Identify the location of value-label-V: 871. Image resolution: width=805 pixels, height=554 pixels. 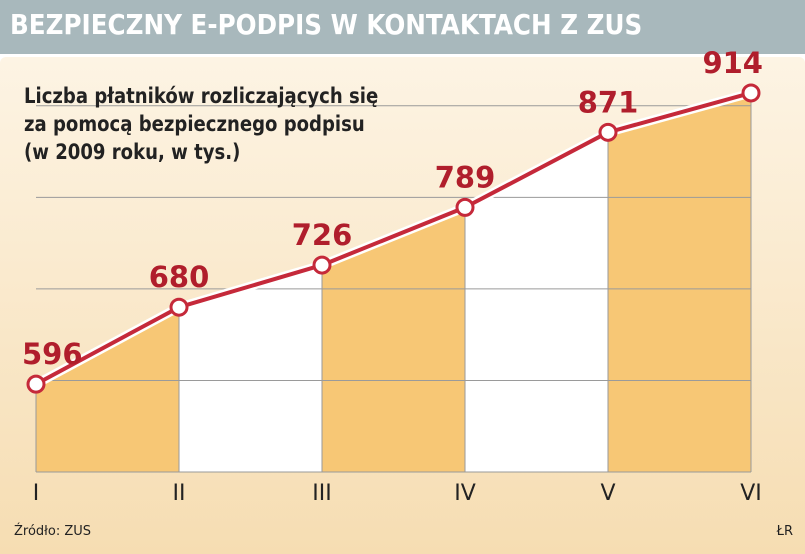
(608, 102).